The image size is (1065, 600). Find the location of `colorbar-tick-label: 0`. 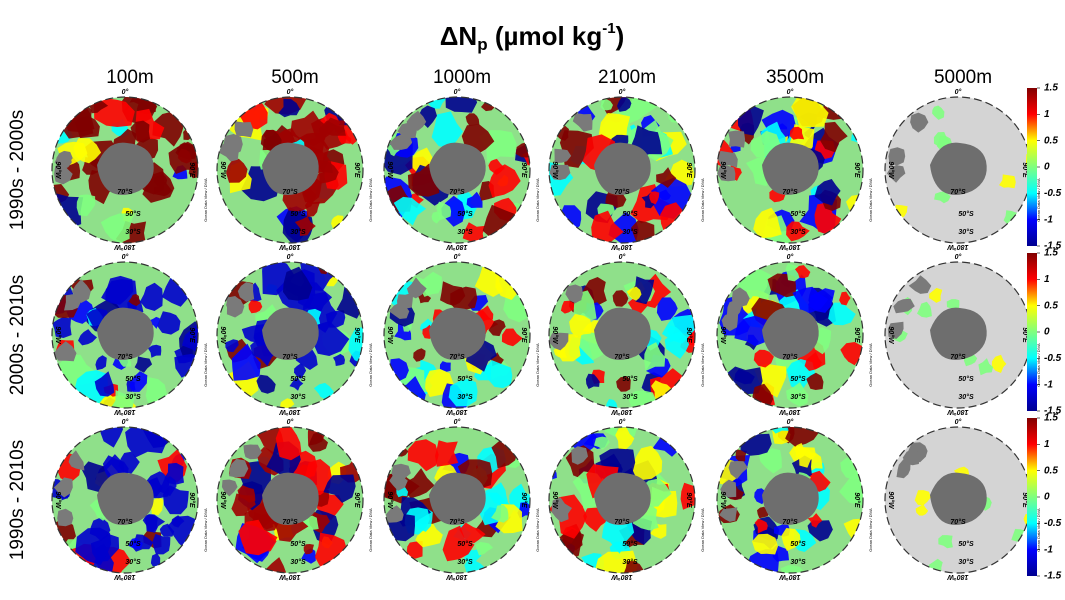

colorbar-tick-label: 0 is located at coordinates (1047, 497).